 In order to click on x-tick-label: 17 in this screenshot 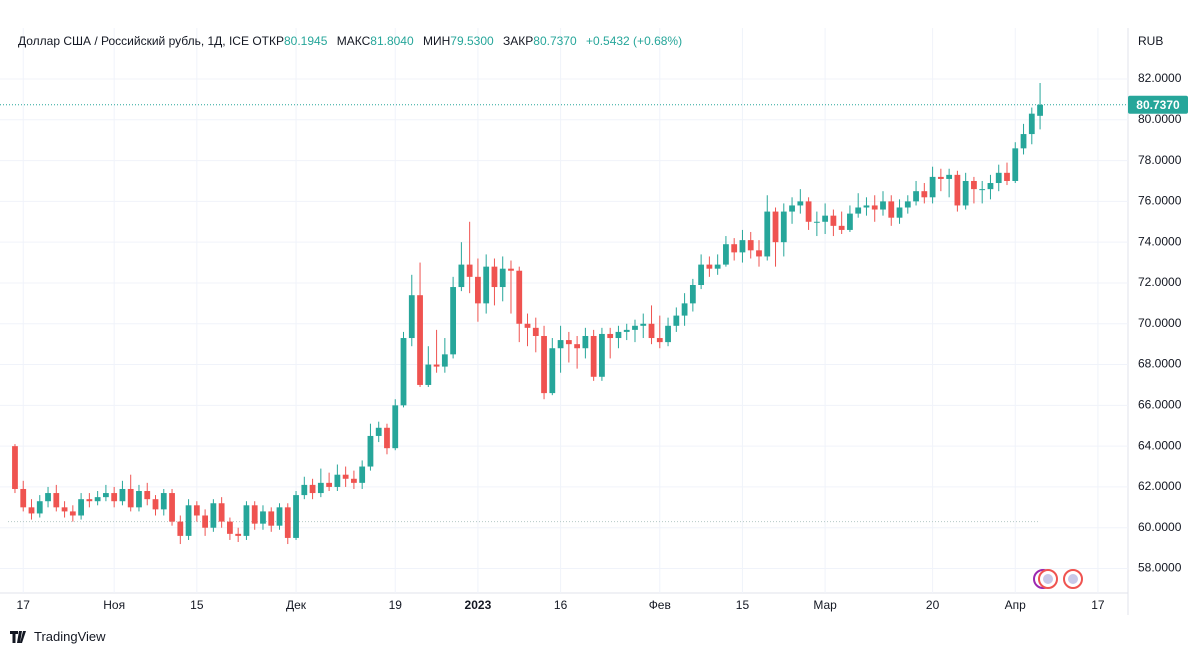, I will do `click(24, 605)`.